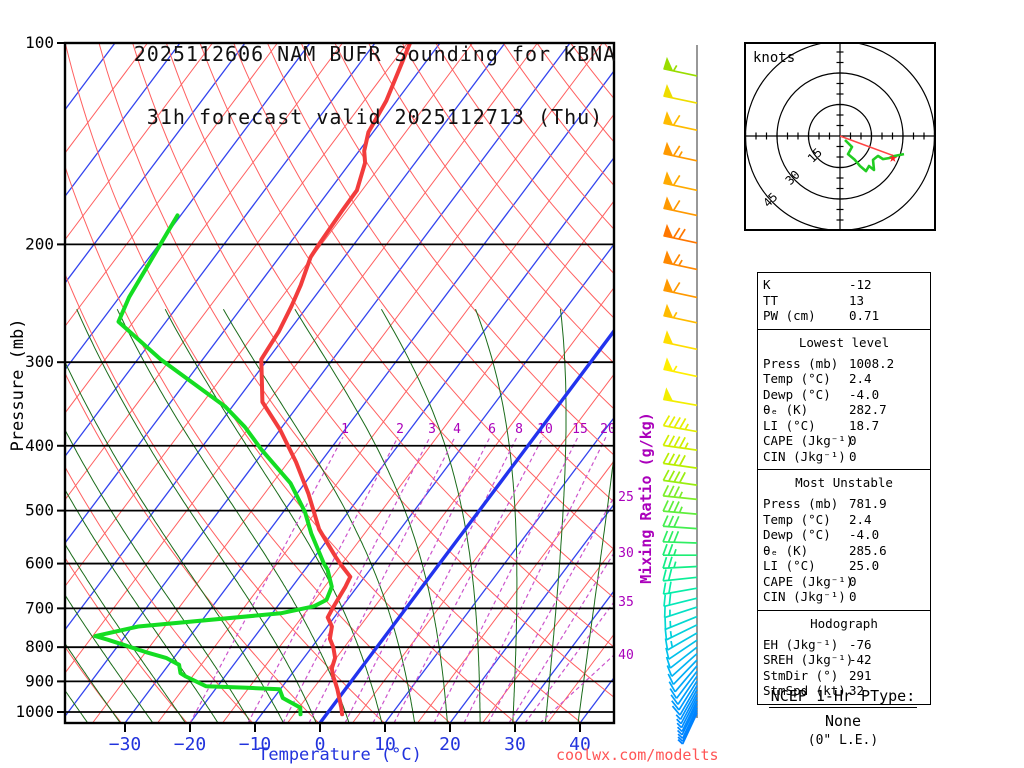 This screenshot has width=1024, height=768. Describe the element at coordinates (39, 563) in the screenshot. I see `pressure-tick-600: 600` at that location.